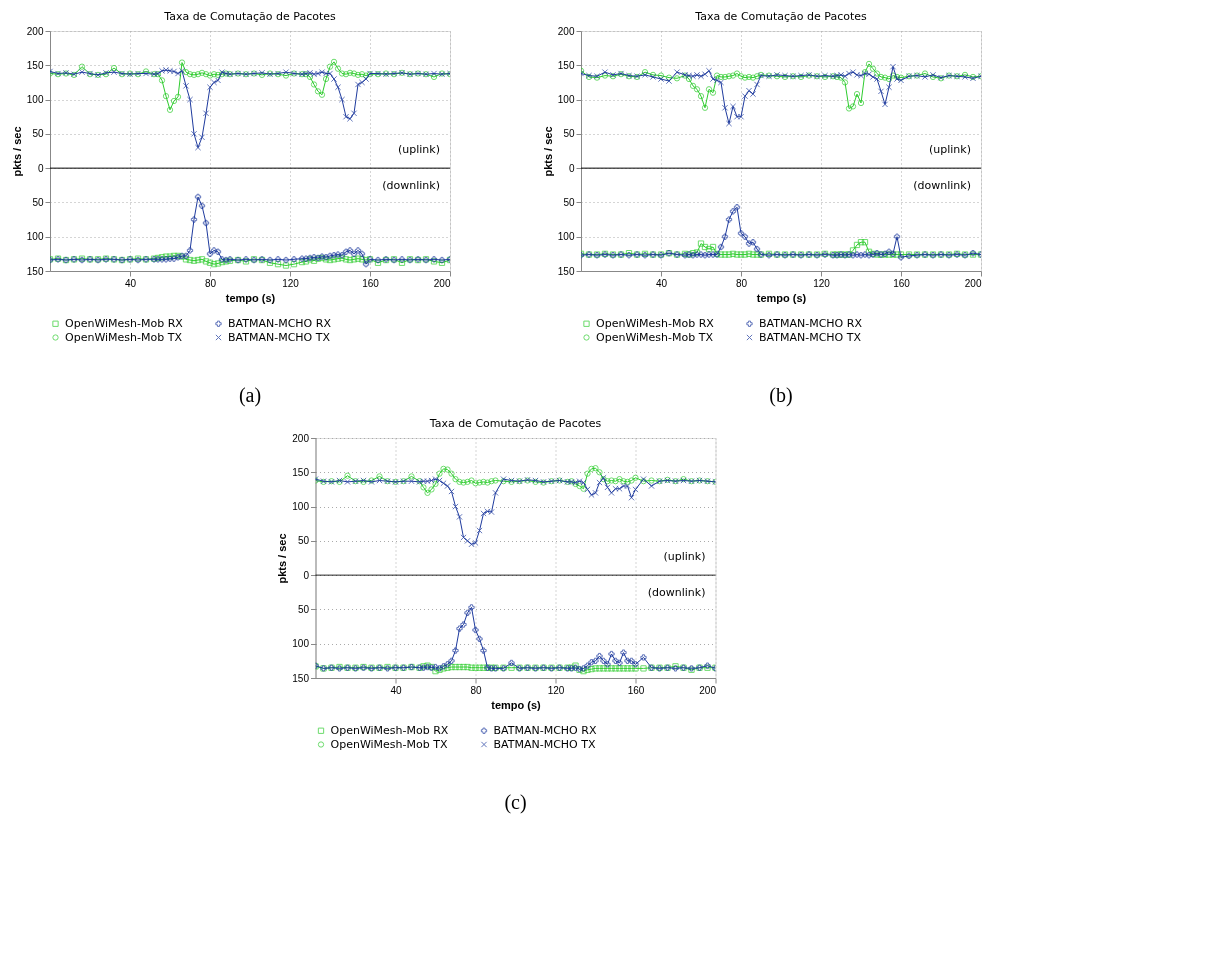 The height and width of the screenshot is (958, 1222). I want to click on text: (c), so click(515, 802).